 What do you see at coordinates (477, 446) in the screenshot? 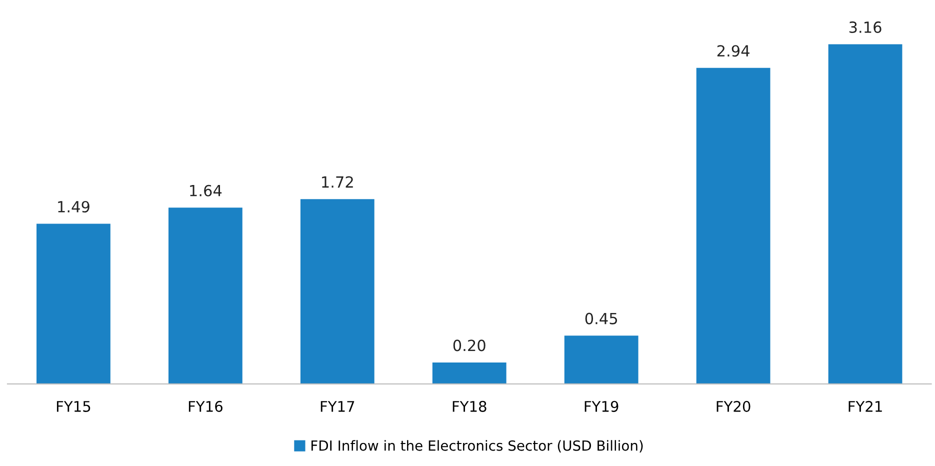
I see `legend-label: FDI Inflow in the Electronics Sector (USD Billion)` at bounding box center [477, 446].